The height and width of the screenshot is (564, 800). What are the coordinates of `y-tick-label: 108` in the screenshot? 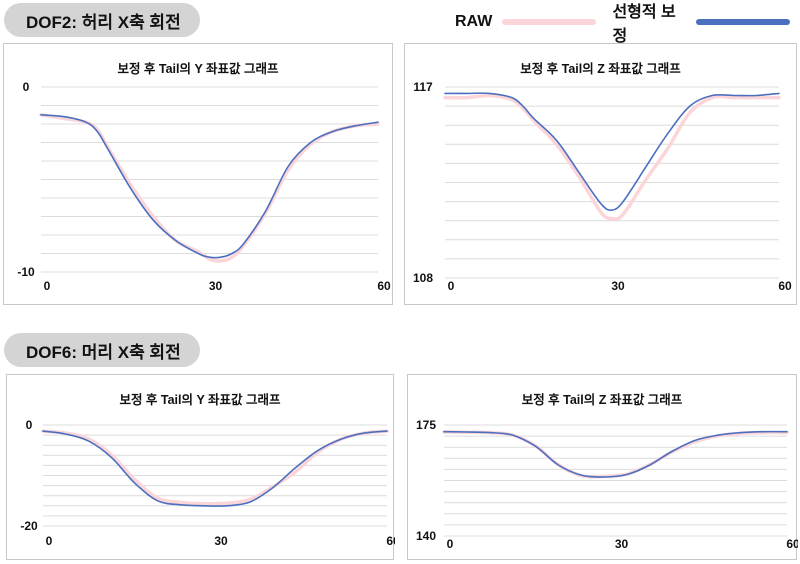 It's located at (423, 278).